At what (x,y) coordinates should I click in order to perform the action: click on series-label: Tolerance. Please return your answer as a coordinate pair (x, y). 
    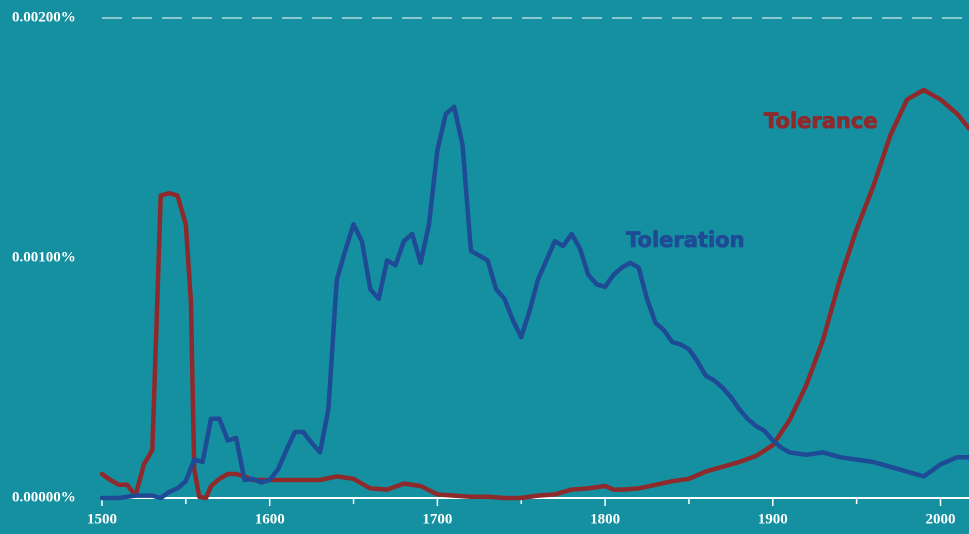
    Looking at the image, I should click on (821, 121).